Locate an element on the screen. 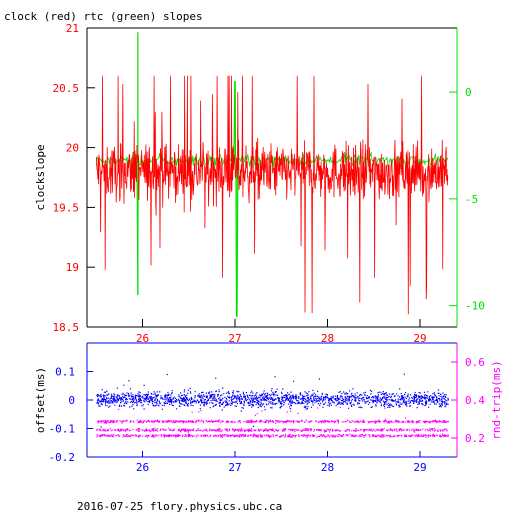 The height and width of the screenshot is (512, 512). rndtrip-points is located at coordinates (272, 417).